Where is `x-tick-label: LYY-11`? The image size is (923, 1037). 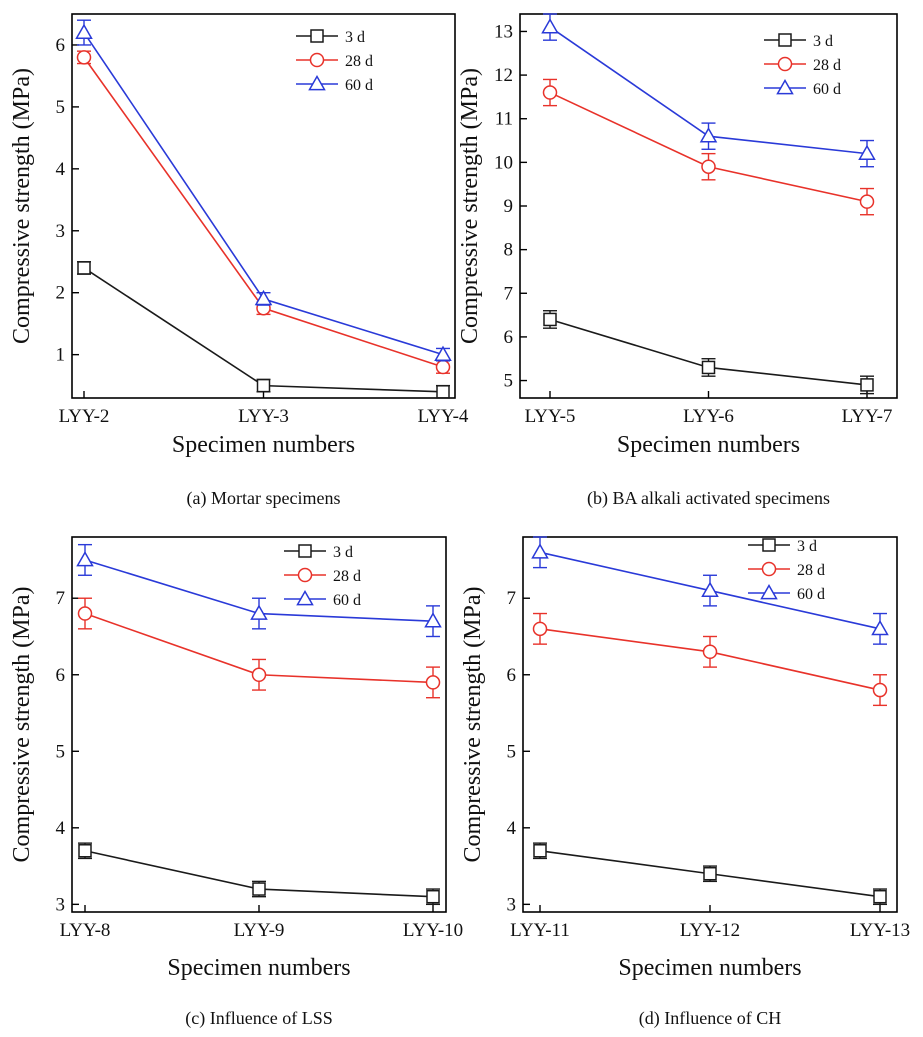
x-tick-label: LYY-11 is located at coordinates (540, 930).